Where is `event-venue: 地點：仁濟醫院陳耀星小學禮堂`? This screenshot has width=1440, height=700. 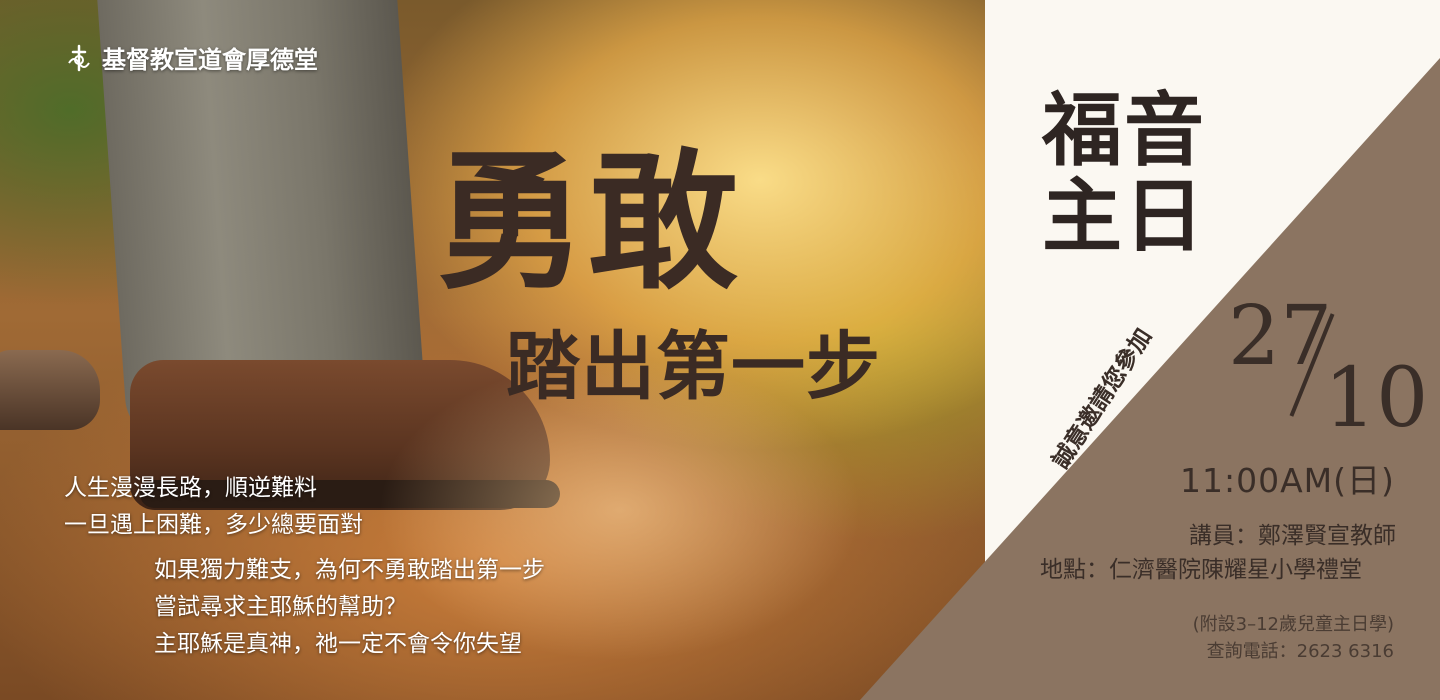
event-venue: 地點：仁濟醫院陳耀星小學禮堂 is located at coordinates (1201, 570).